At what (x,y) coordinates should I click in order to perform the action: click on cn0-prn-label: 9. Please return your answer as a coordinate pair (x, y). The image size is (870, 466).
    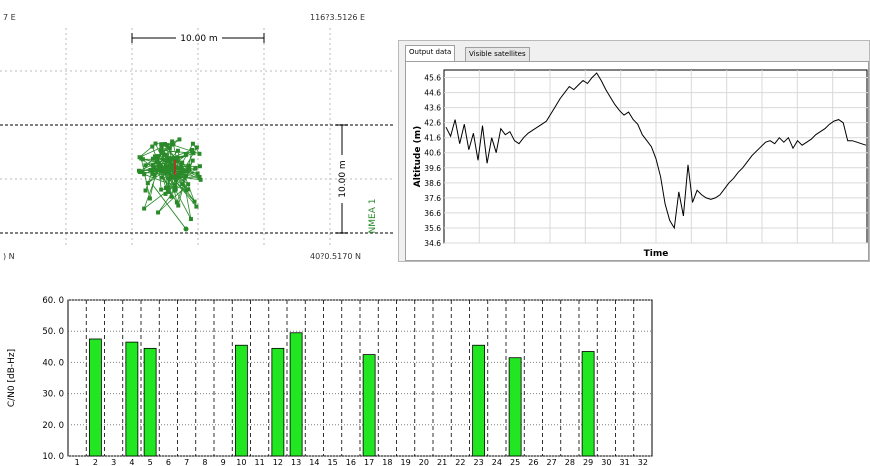
    Looking at the image, I should click on (223, 462).